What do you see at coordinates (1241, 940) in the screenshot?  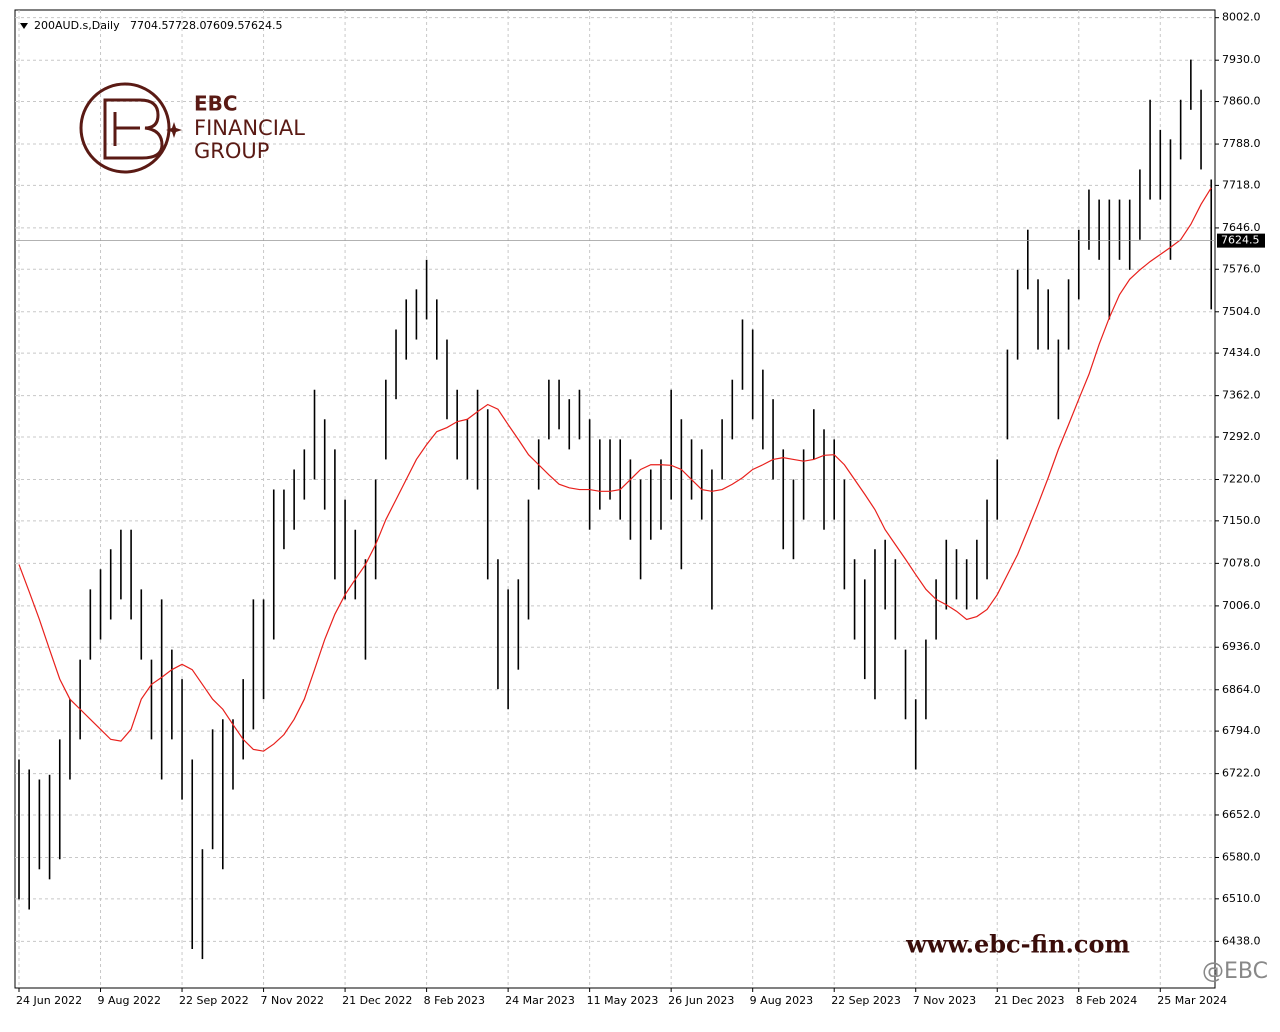 I see `y-tick-label: 6438.0` at bounding box center [1241, 940].